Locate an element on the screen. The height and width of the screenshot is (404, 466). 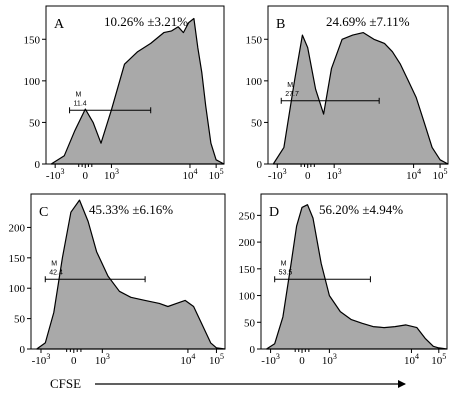
panel-letter: A is located at coordinates (59, 24).